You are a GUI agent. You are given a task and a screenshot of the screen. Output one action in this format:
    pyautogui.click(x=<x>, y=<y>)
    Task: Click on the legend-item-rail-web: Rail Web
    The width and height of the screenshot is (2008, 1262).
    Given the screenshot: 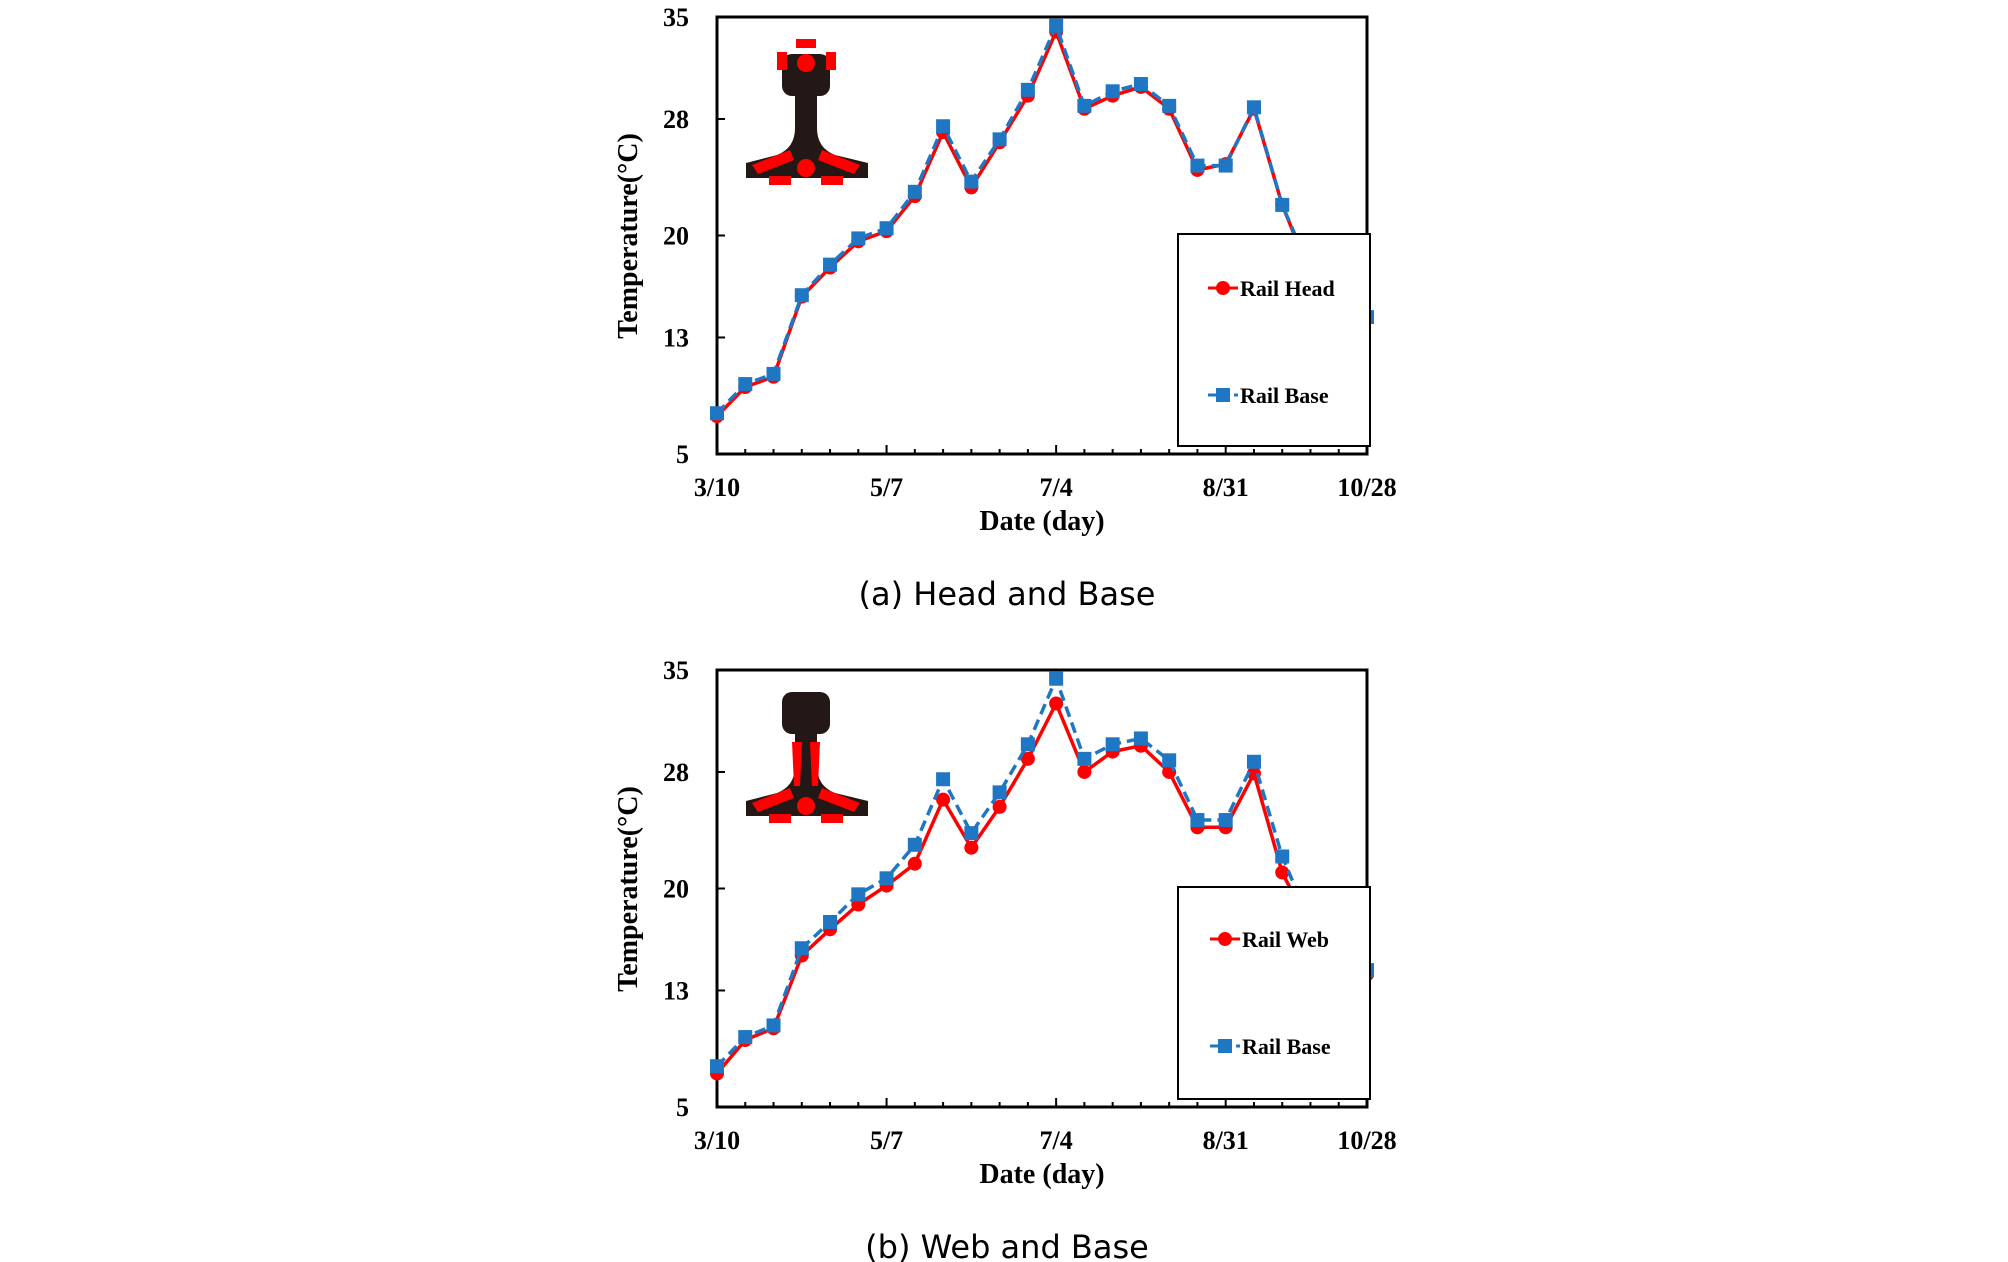 What is the action you would take?
    pyautogui.click(x=1269, y=939)
    